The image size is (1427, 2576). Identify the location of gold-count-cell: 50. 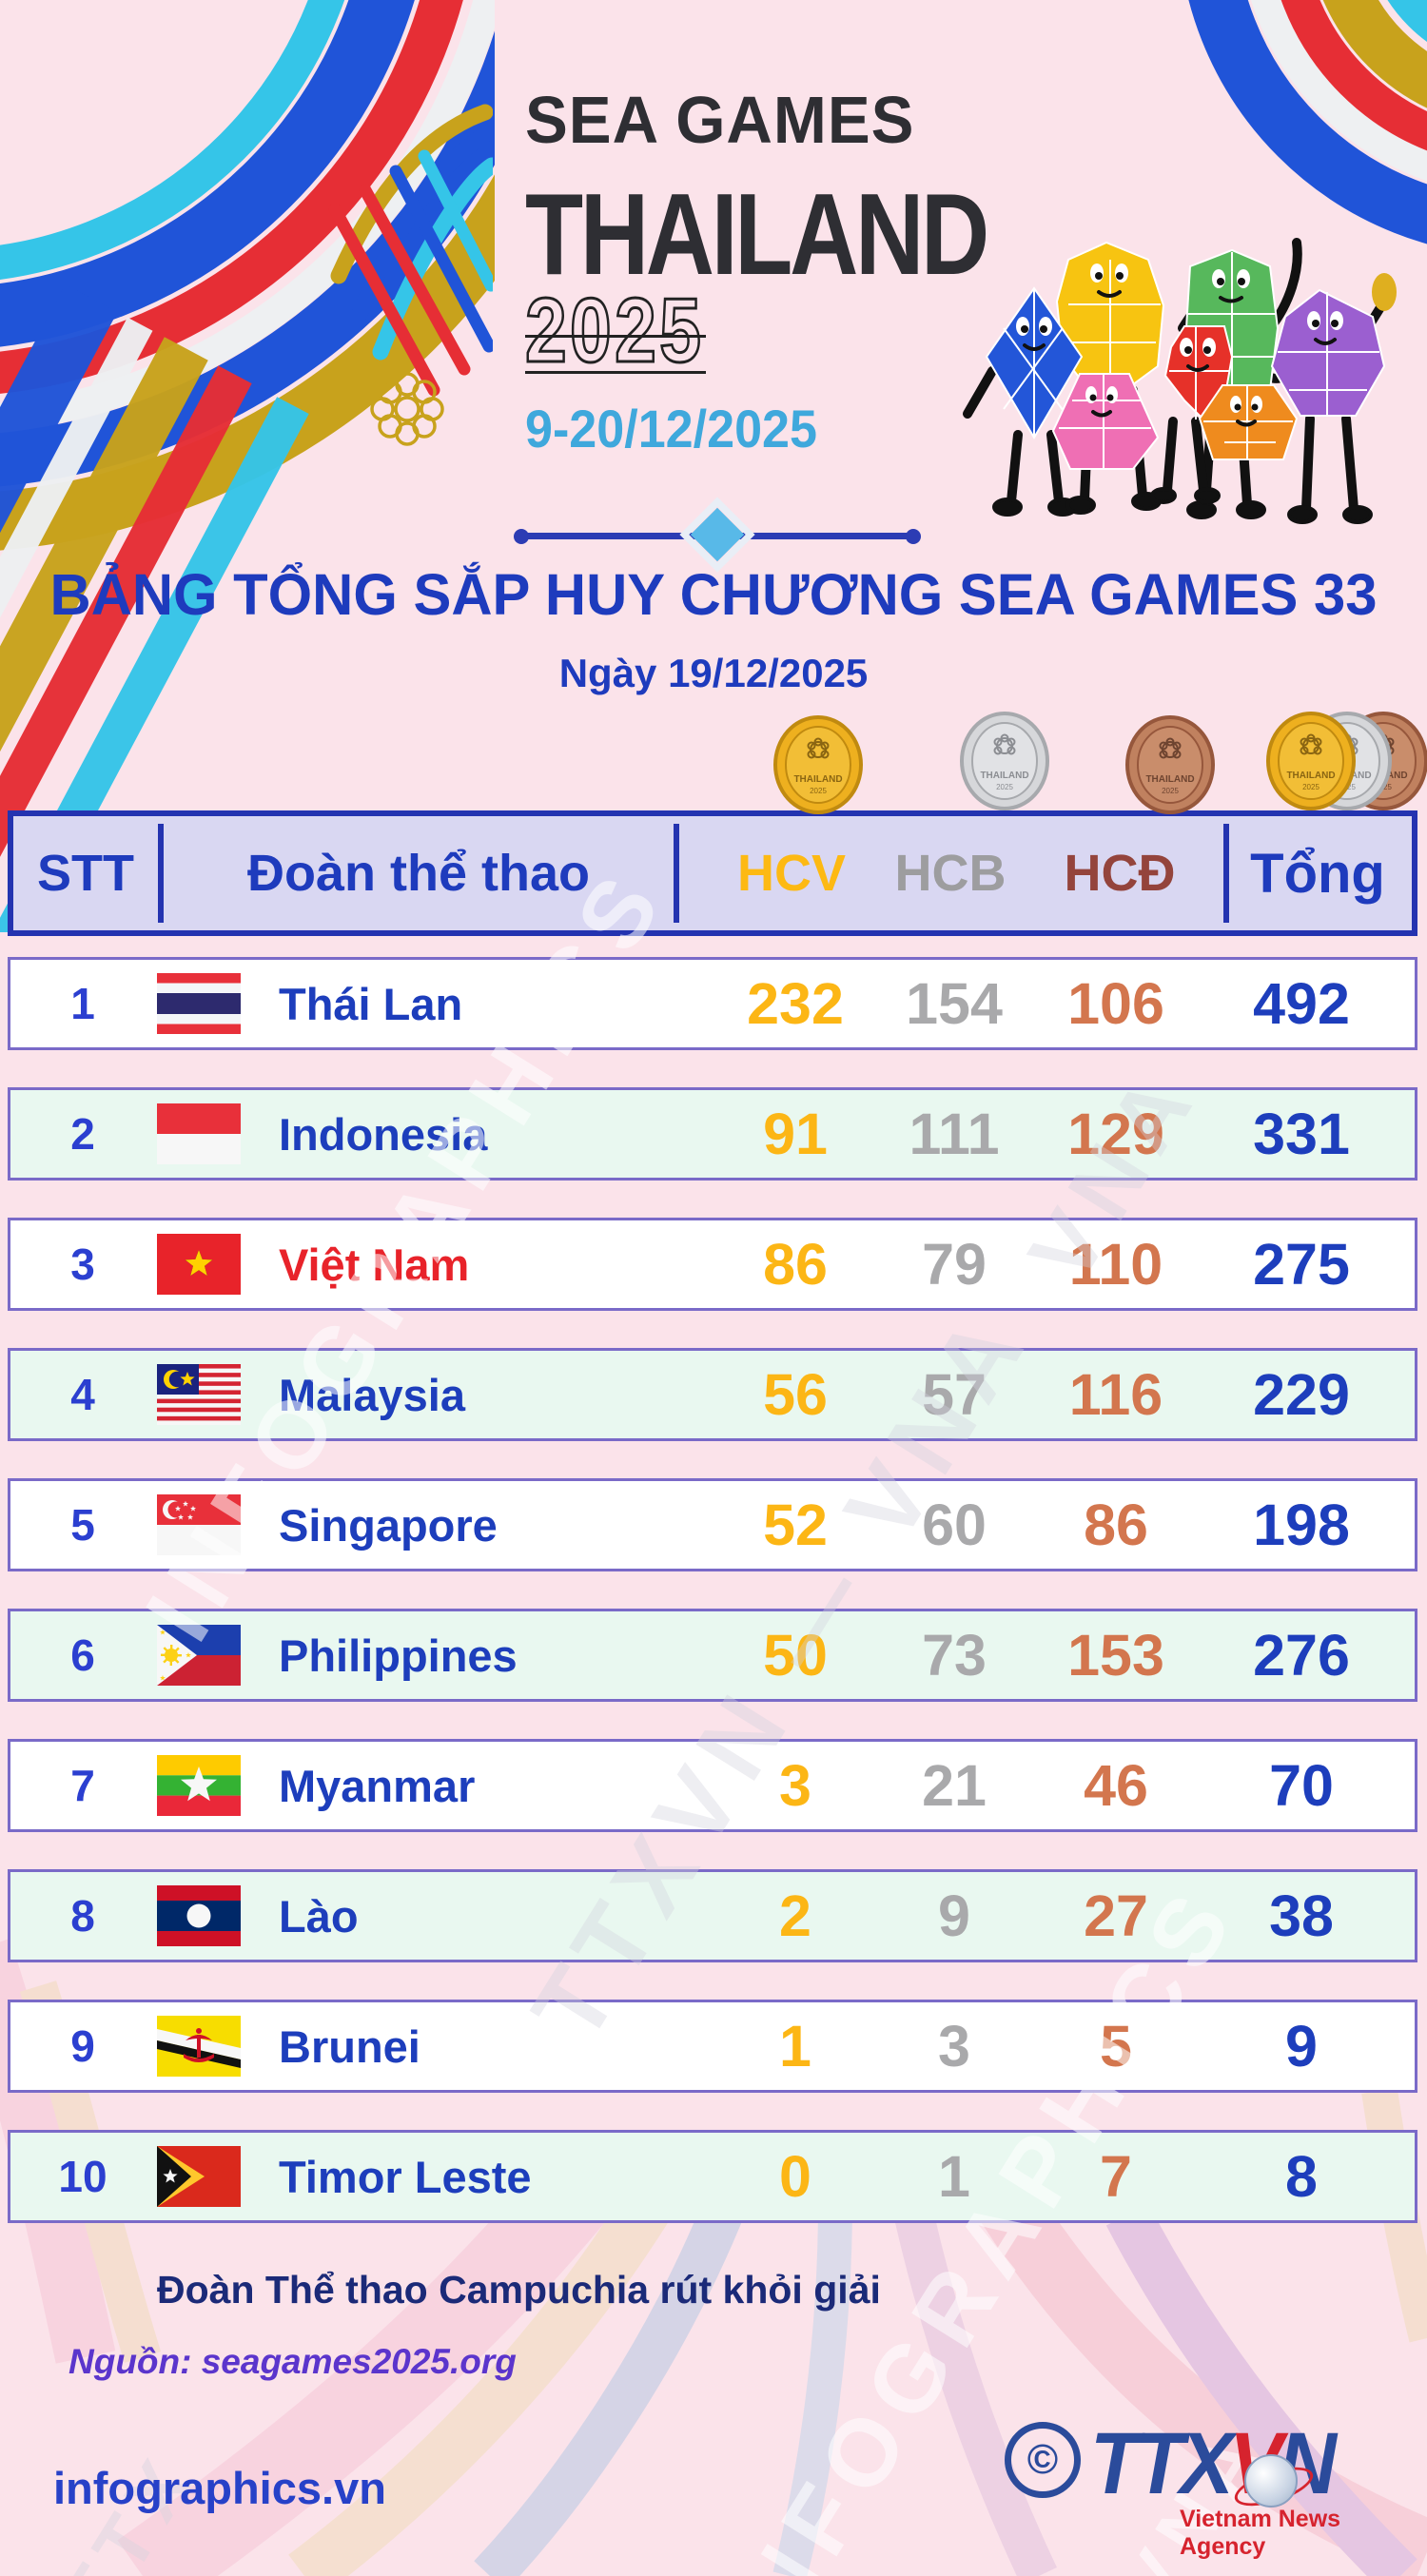
(796, 1655).